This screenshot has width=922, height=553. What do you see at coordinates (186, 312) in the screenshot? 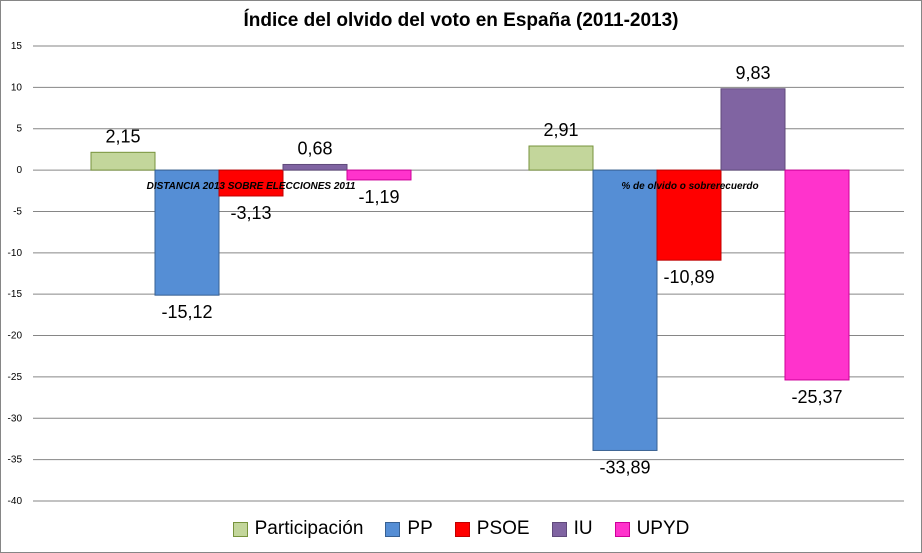
I see `data-label: -15,12` at bounding box center [186, 312].